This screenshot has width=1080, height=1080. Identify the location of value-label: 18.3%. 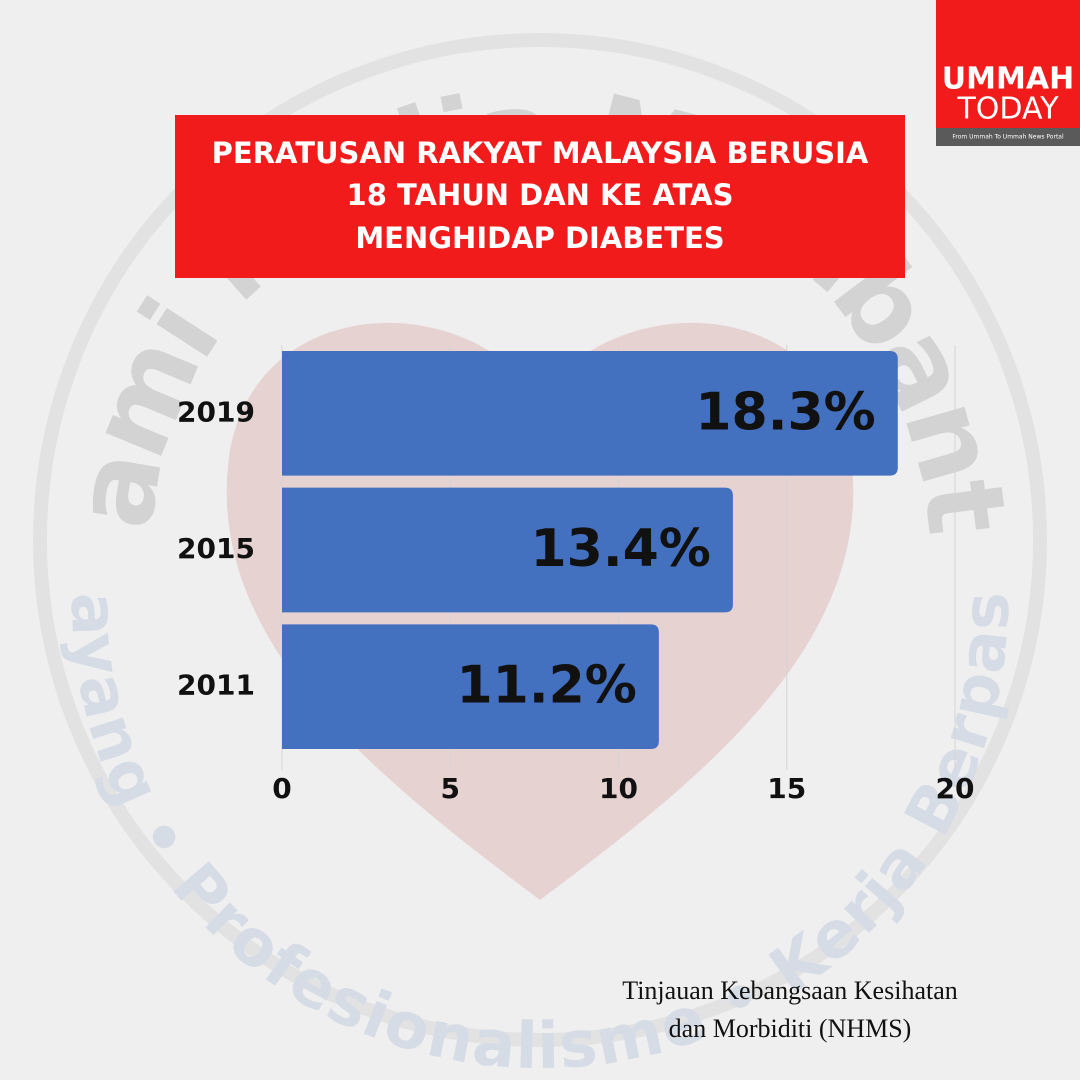
(785, 412).